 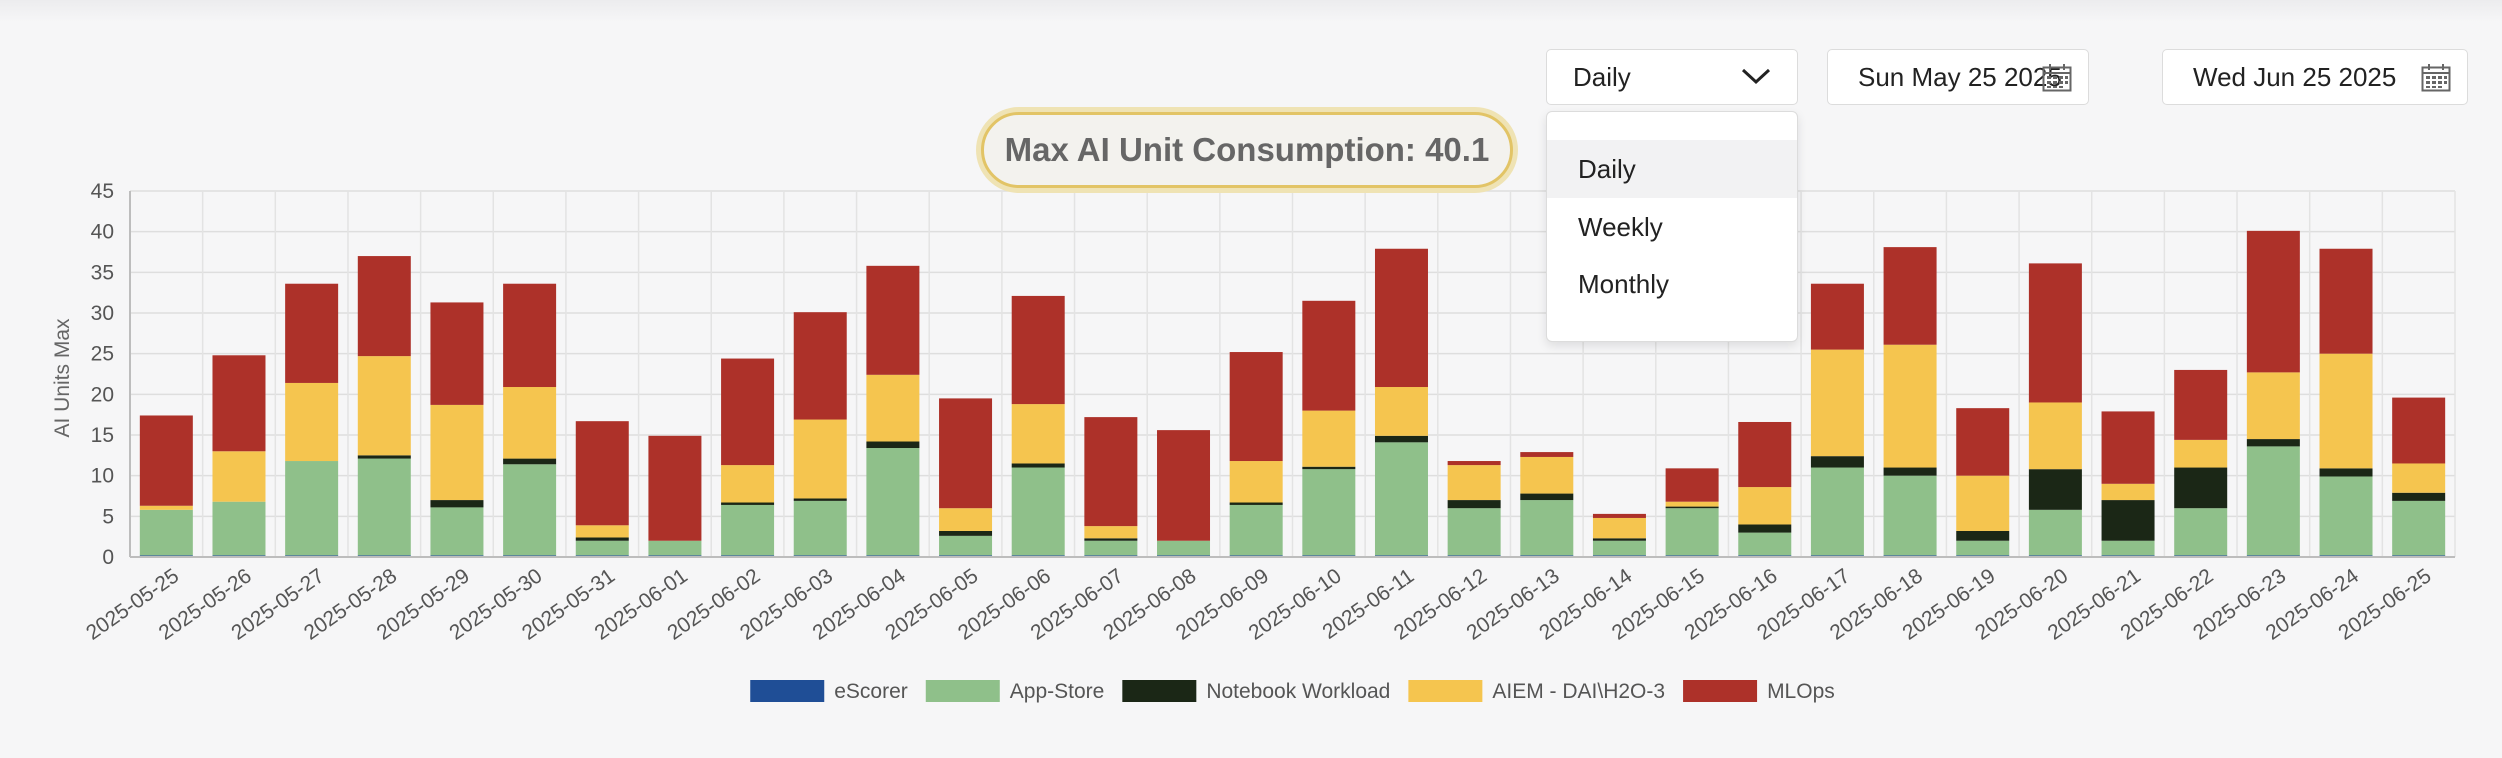 What do you see at coordinates (1624, 284) in the screenshot?
I see `period-option-monthly: Monthly` at bounding box center [1624, 284].